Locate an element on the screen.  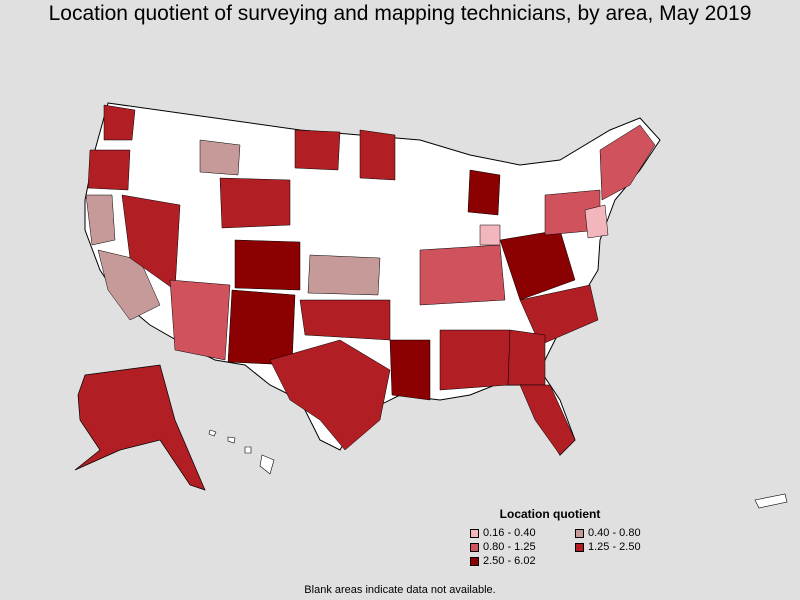
legend-item-0: 0.16 - 0.40 is located at coordinates (522, 533).